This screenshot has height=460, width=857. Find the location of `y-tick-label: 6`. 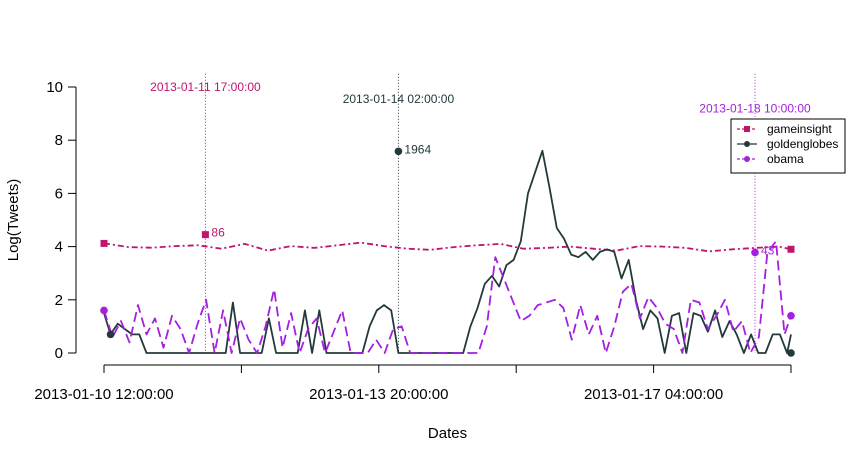

y-tick-label: 6 is located at coordinates (59, 193).